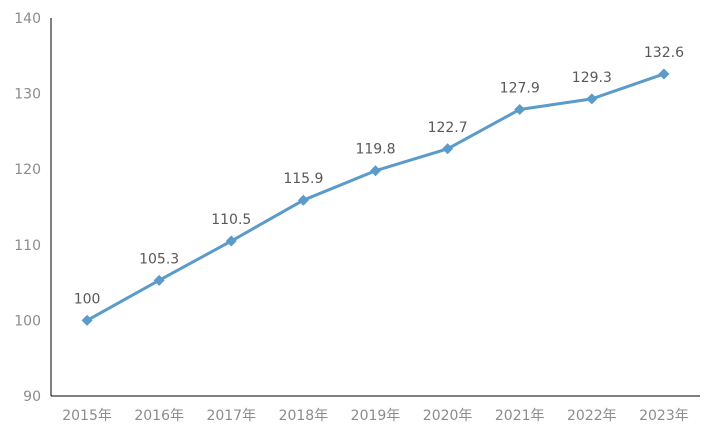 The image size is (722, 443). What do you see at coordinates (520, 88) in the screenshot?
I see `data-label: 127.9` at bounding box center [520, 88].